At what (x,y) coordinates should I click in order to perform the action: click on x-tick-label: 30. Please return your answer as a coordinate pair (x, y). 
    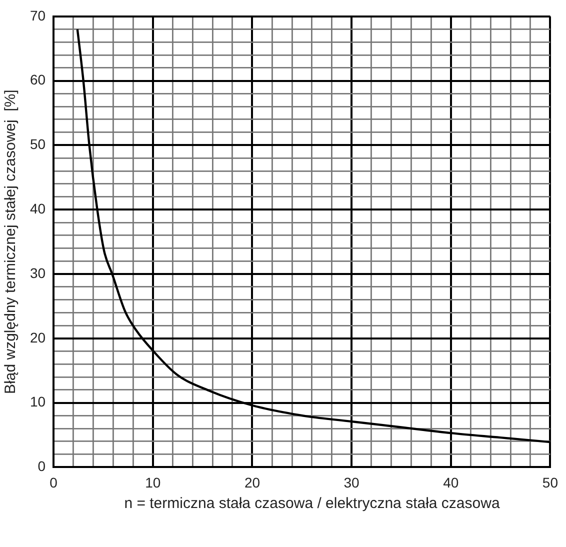
    Looking at the image, I should click on (352, 482).